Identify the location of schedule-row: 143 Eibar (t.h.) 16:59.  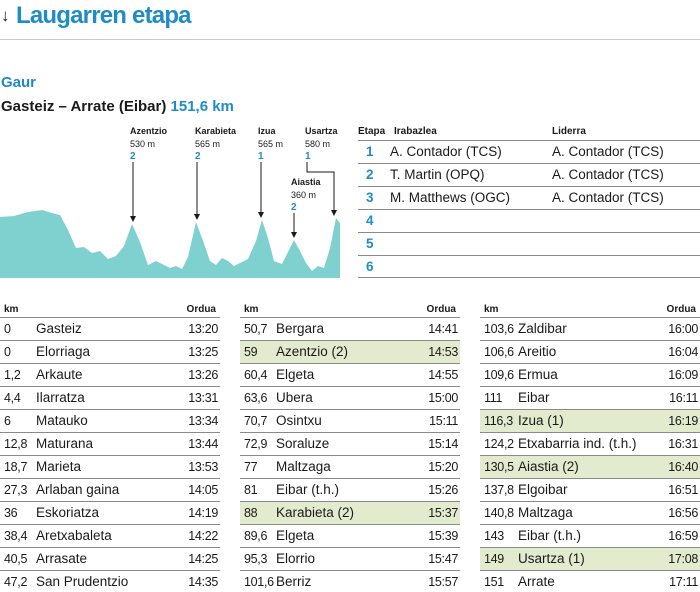
(590, 535).